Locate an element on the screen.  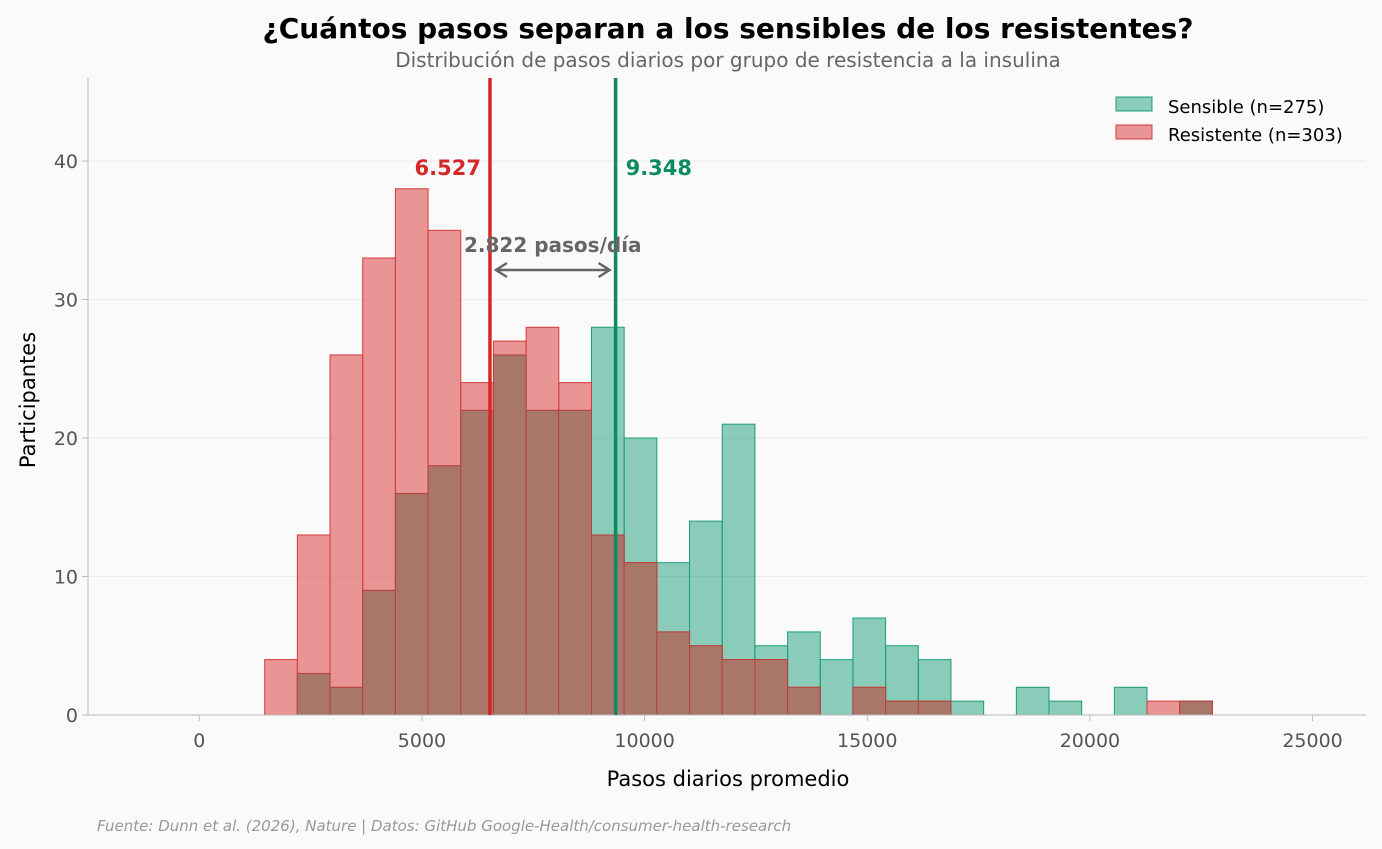
x-tick-label: 10000 is located at coordinates (644, 741).